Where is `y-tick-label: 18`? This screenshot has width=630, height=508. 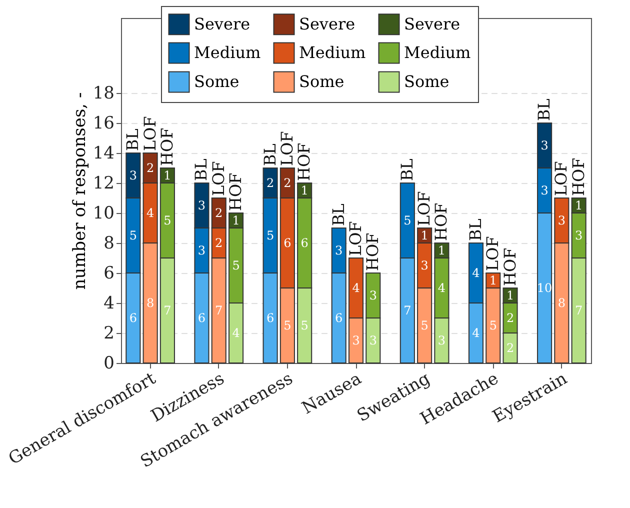
y-tick-label: 18 is located at coordinates (103, 94).